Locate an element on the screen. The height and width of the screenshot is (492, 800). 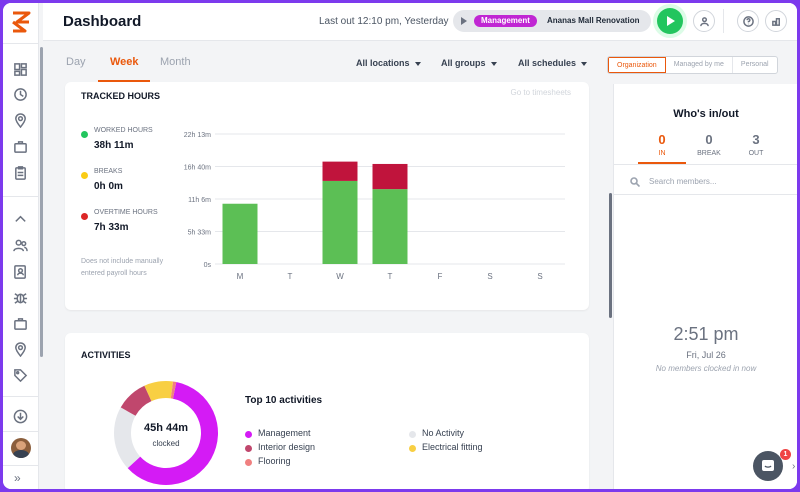
tag-icon is located at coordinates (20, 375).